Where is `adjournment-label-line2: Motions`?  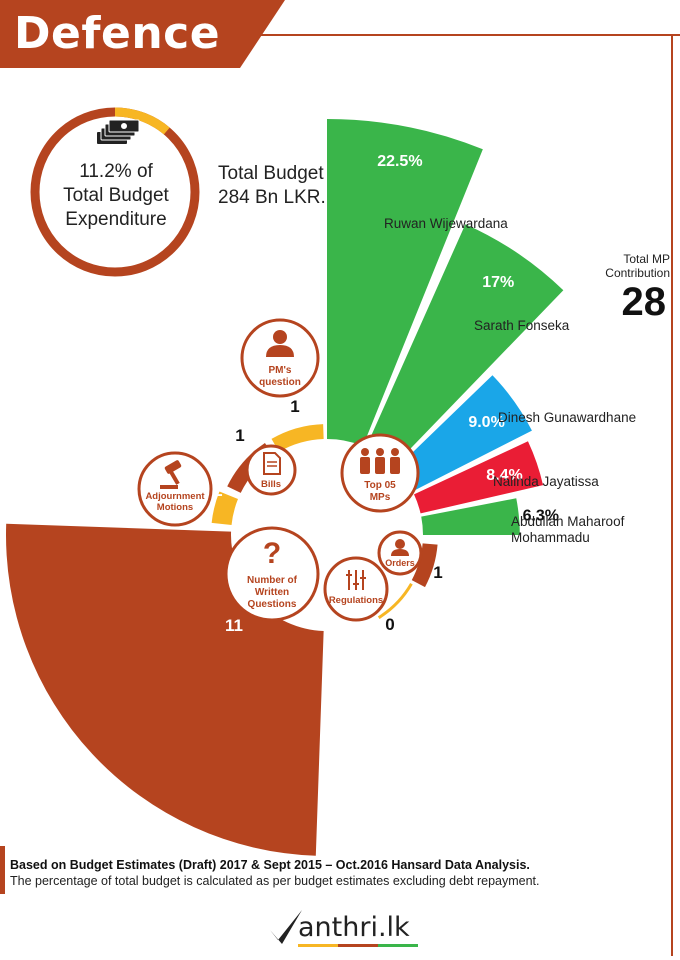 adjournment-label-line2: Motions is located at coordinates (175, 507).